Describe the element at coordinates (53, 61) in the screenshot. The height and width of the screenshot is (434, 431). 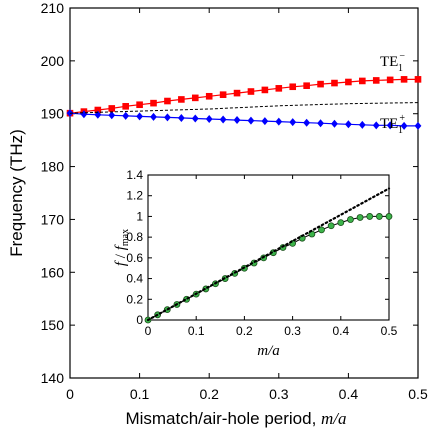
I see `y-tick-label: 200` at that location.